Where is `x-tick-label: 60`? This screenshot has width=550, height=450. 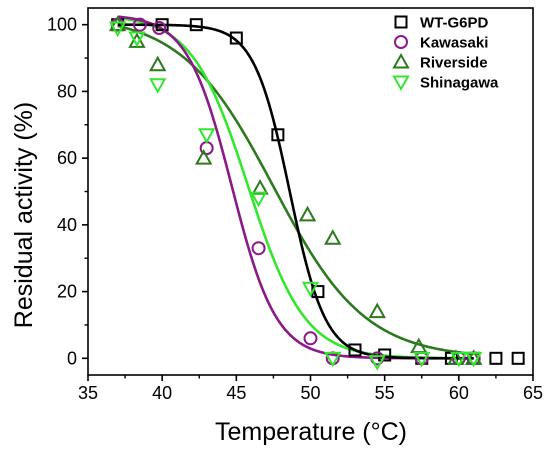
x-tick-label: 60 is located at coordinates (459, 393).